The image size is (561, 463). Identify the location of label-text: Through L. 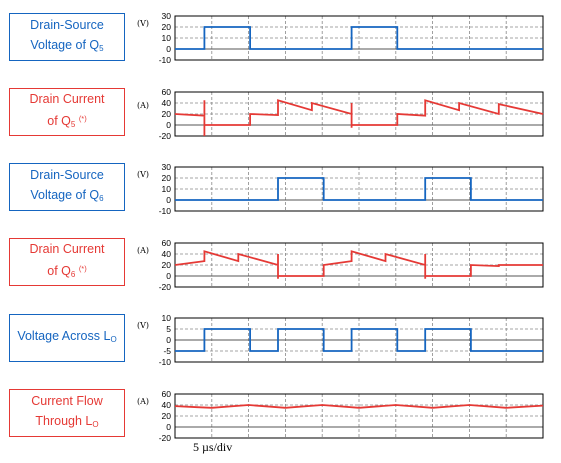
(64, 421).